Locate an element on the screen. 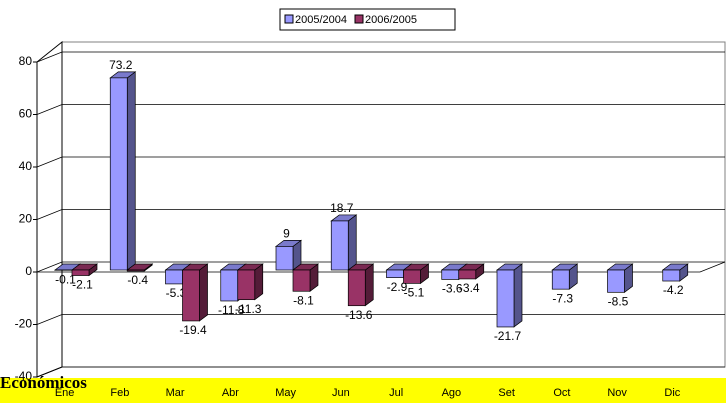  value-label: -11.3 is located at coordinates (248, 309).